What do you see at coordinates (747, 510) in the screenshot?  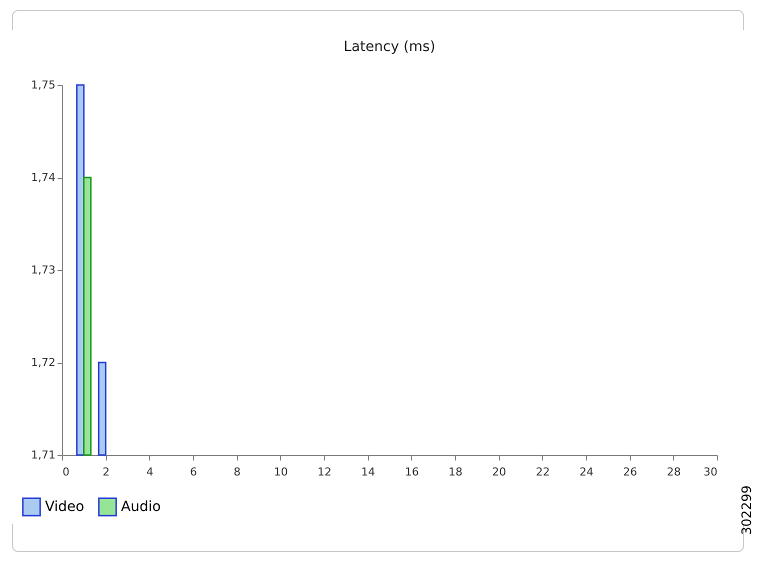 I see `text: 302299` at bounding box center [747, 510].